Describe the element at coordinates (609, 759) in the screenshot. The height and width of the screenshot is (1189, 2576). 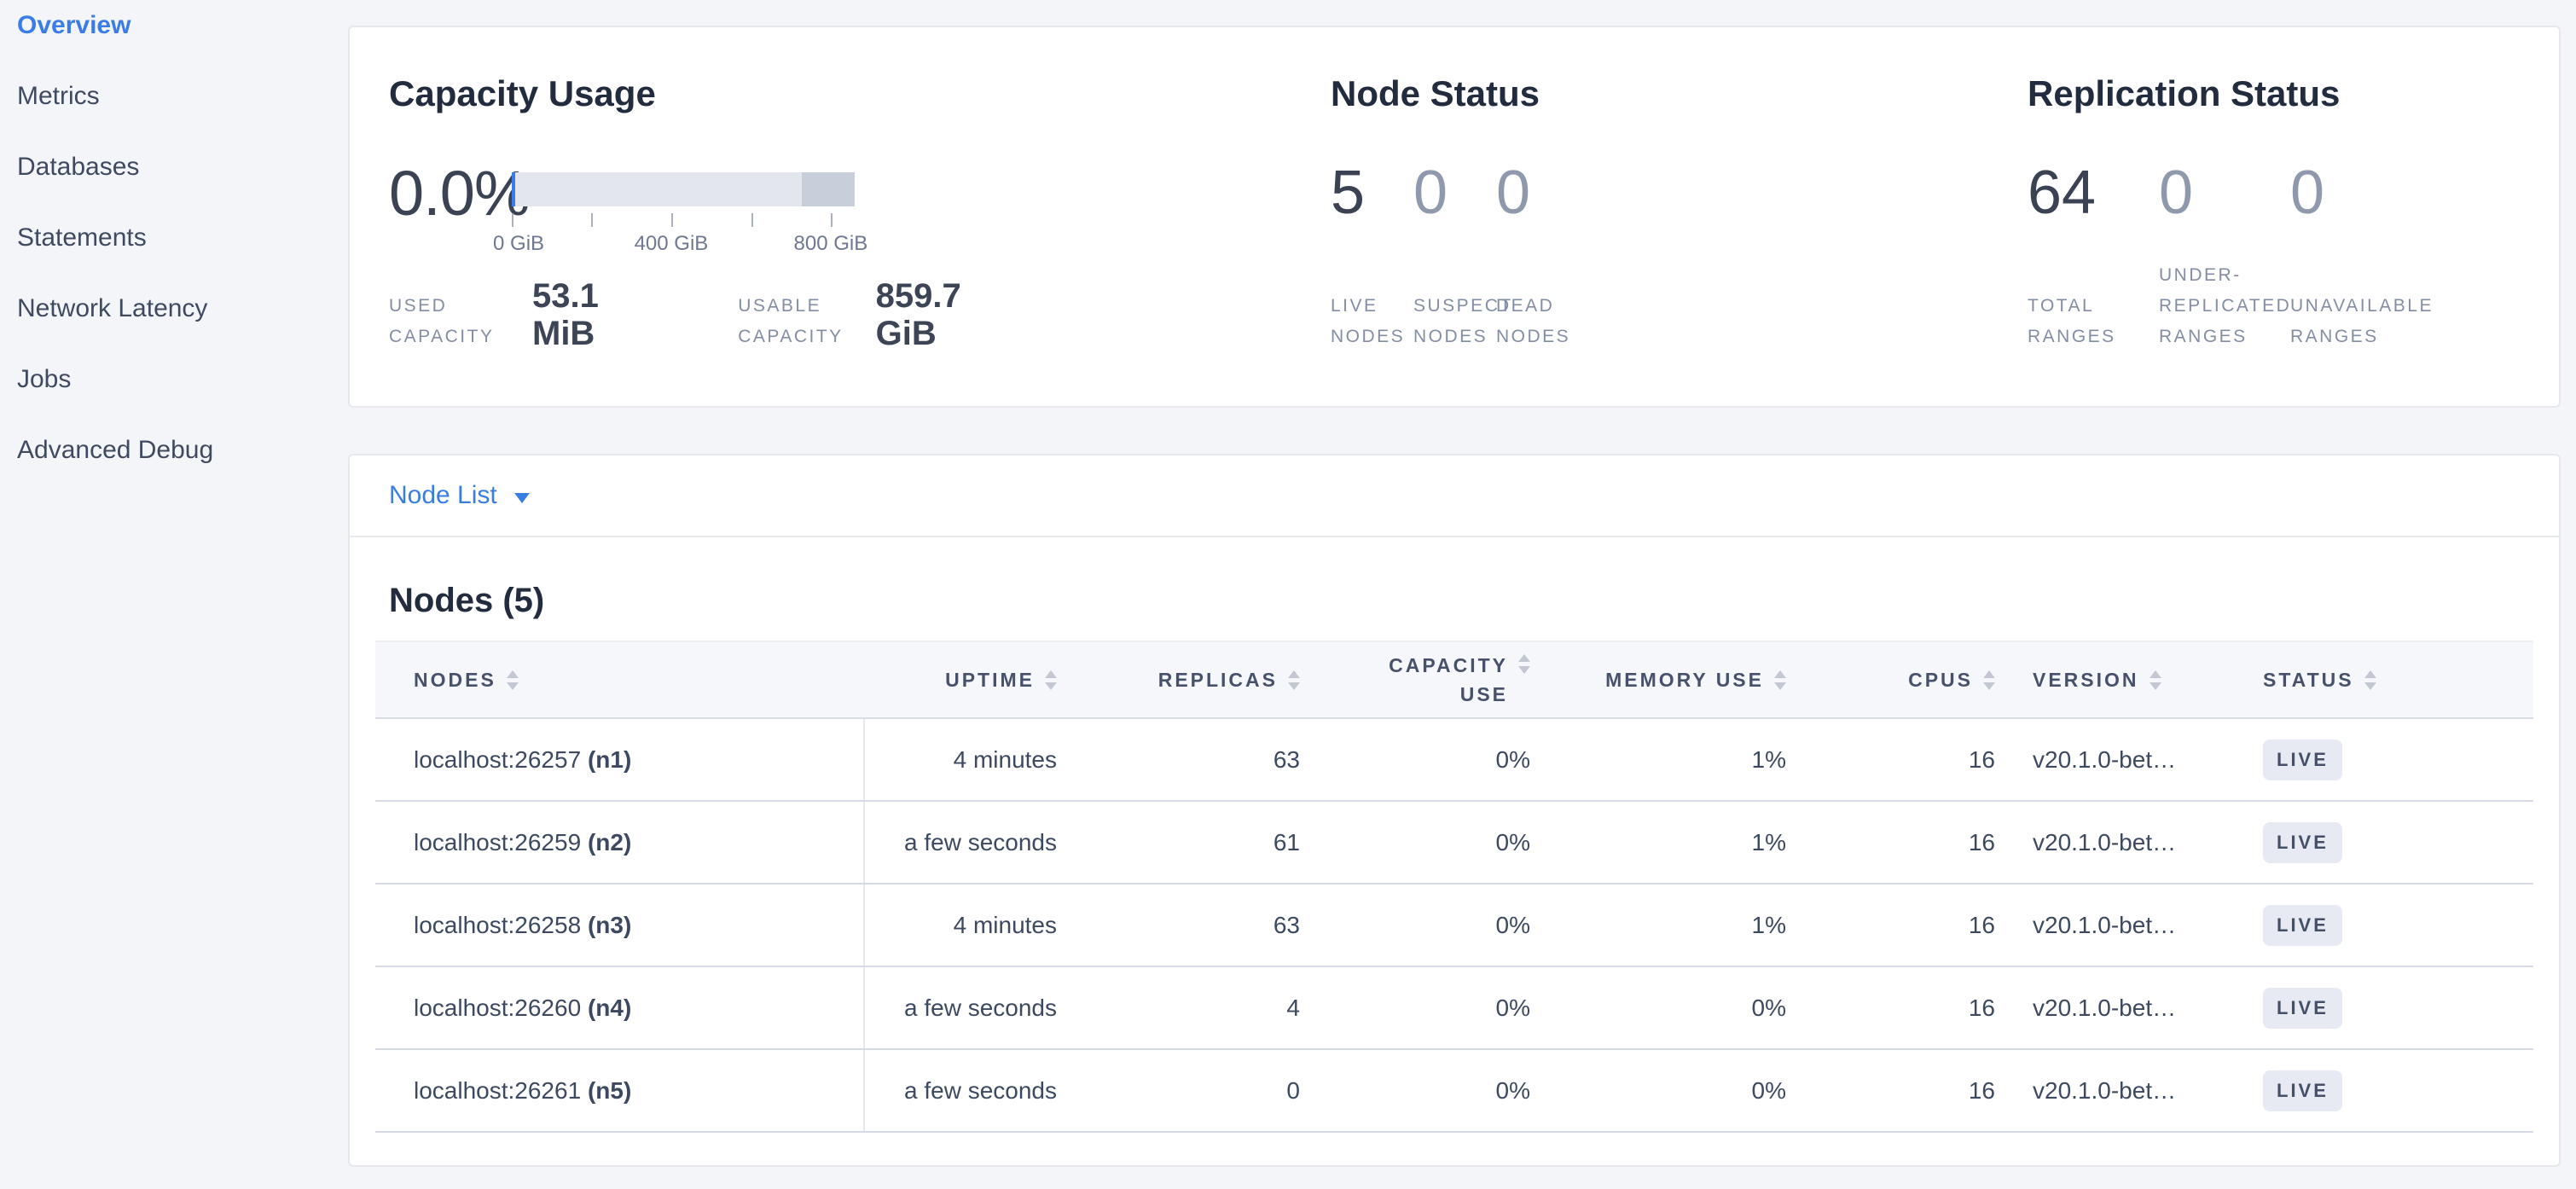
I see `node-id: (n1)` at that location.